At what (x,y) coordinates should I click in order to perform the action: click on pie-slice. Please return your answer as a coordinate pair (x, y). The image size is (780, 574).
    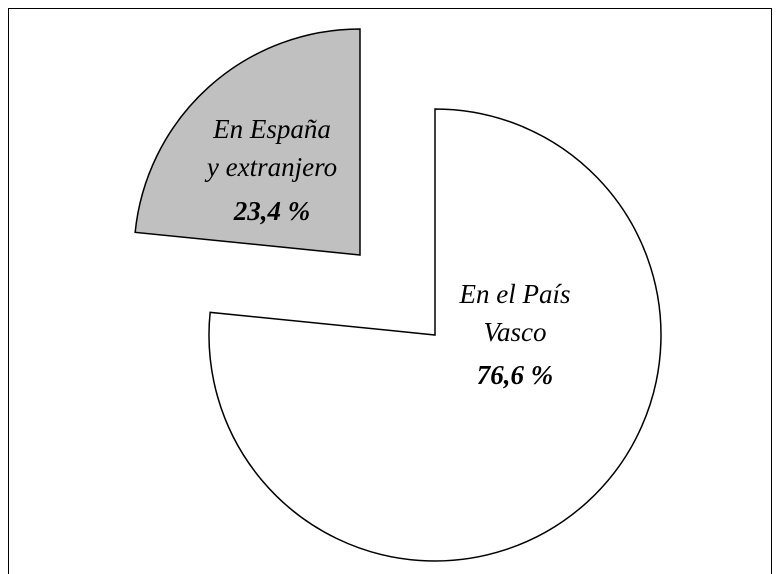
    Looking at the image, I should click on (247, 142).